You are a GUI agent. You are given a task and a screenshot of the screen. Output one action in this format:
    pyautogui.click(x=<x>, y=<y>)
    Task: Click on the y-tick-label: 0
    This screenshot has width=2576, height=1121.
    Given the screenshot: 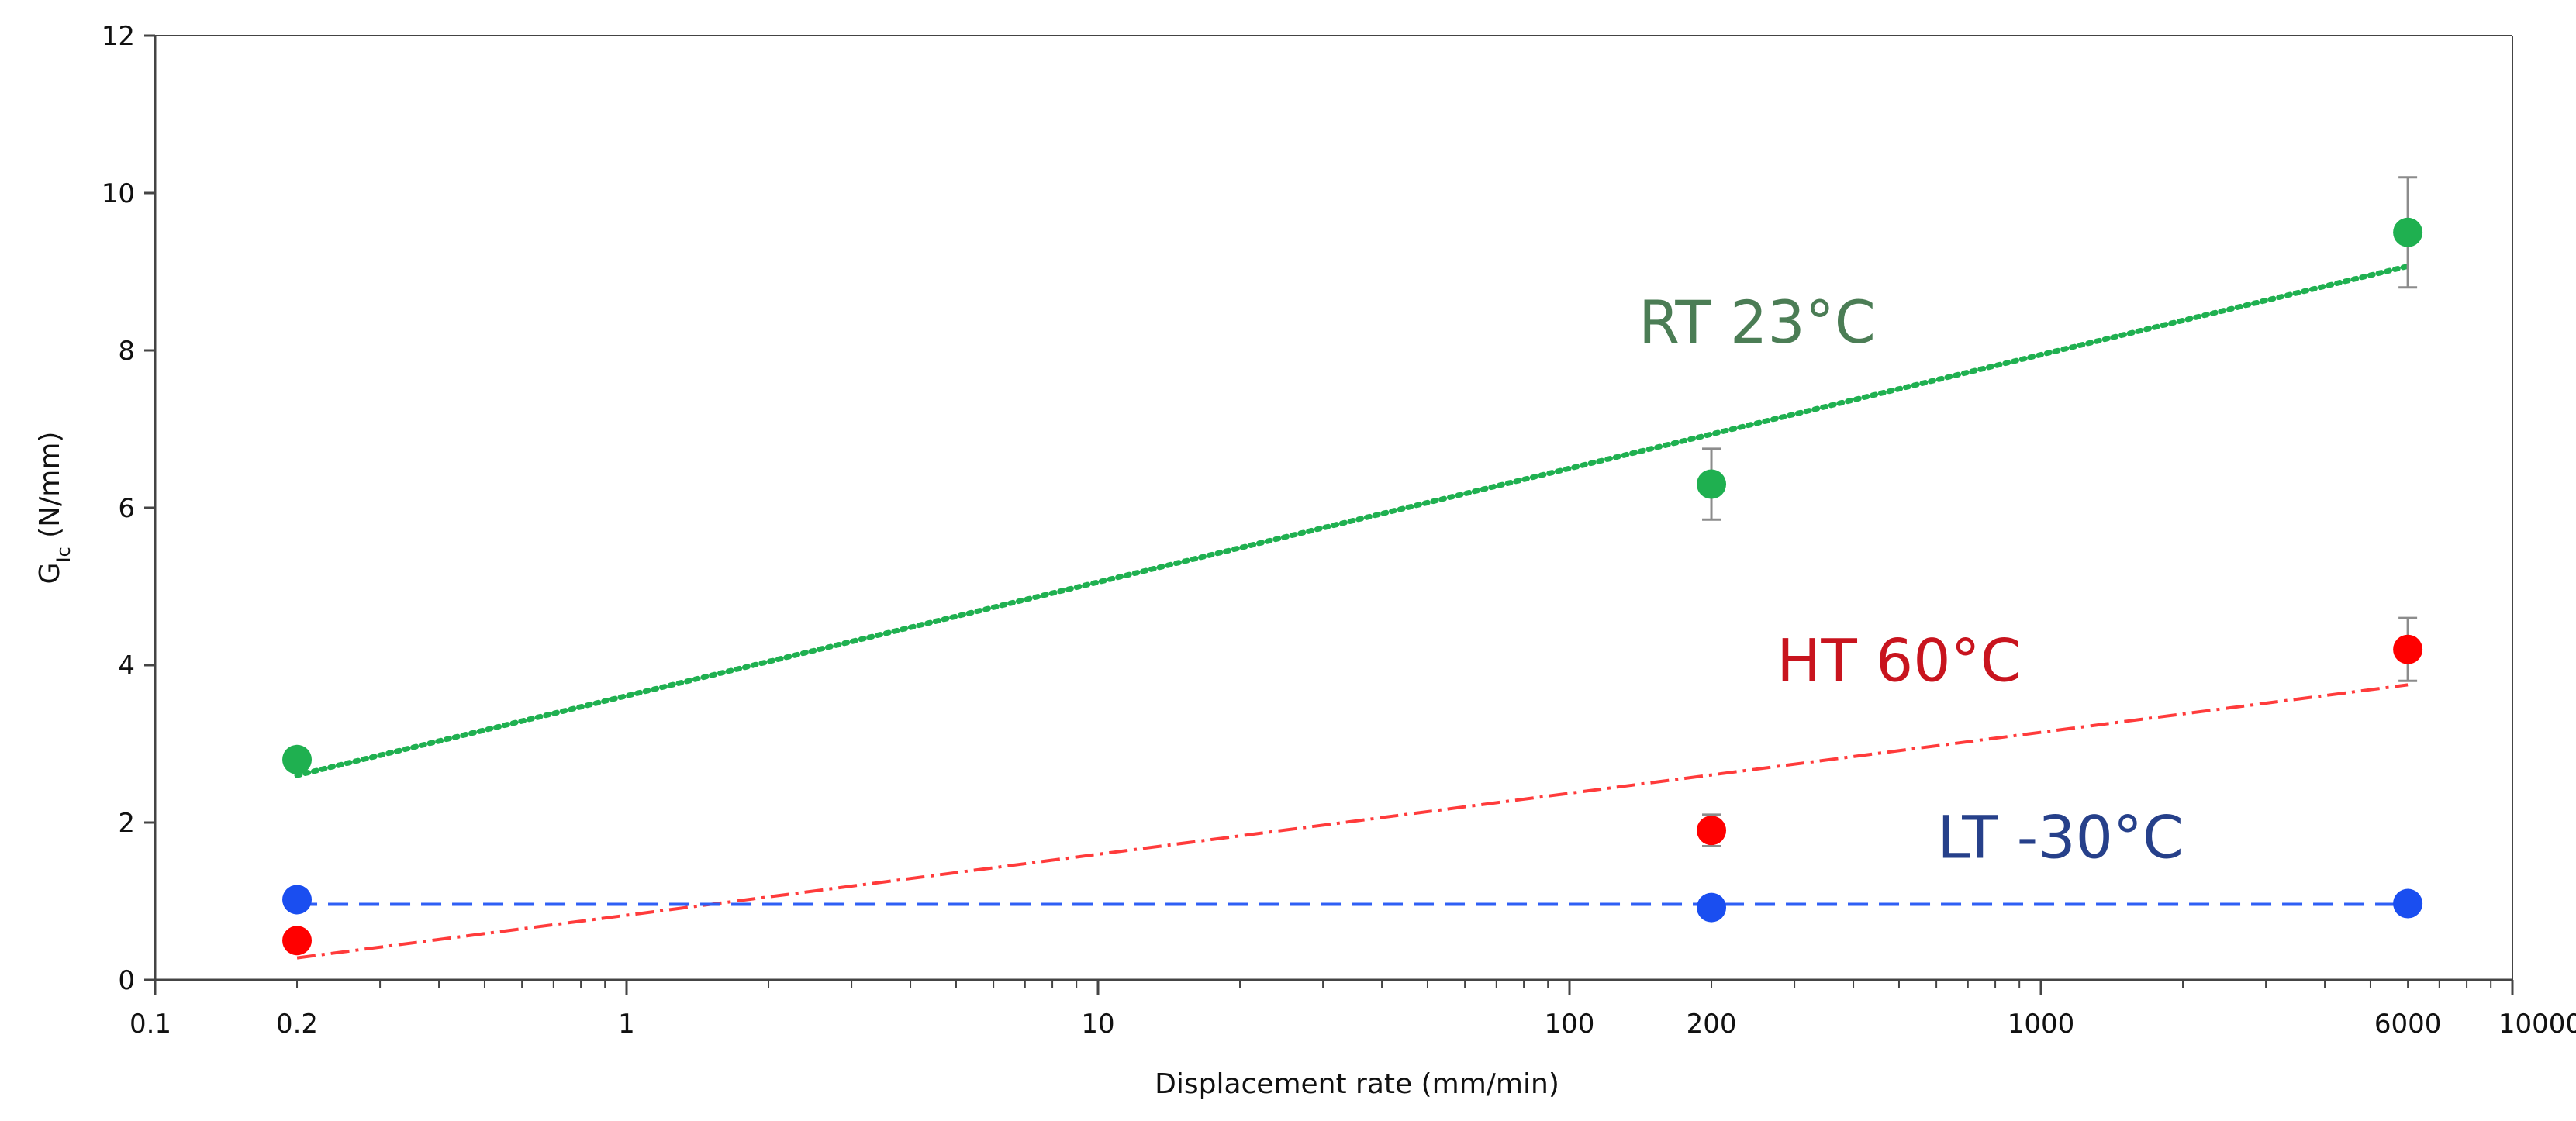 What is the action you would take?
    pyautogui.click(x=127, y=981)
    